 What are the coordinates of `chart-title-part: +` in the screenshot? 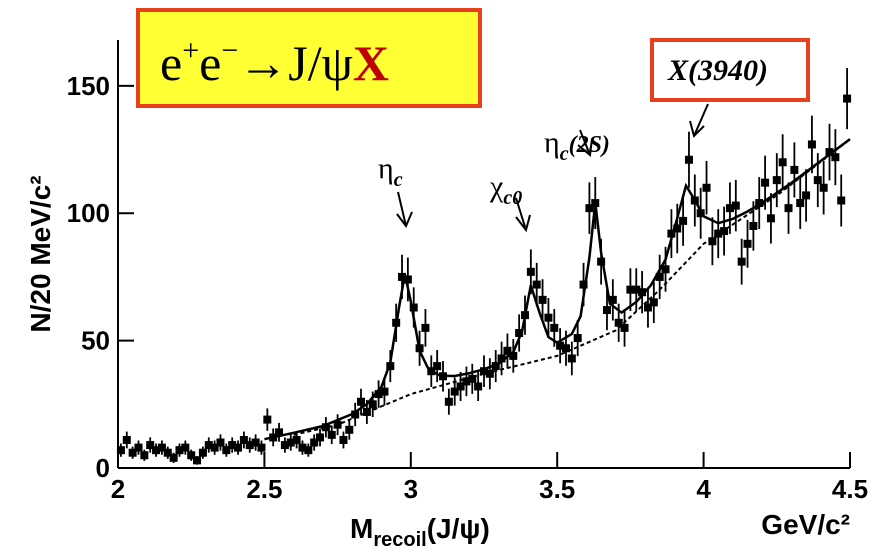 It's located at (190, 50).